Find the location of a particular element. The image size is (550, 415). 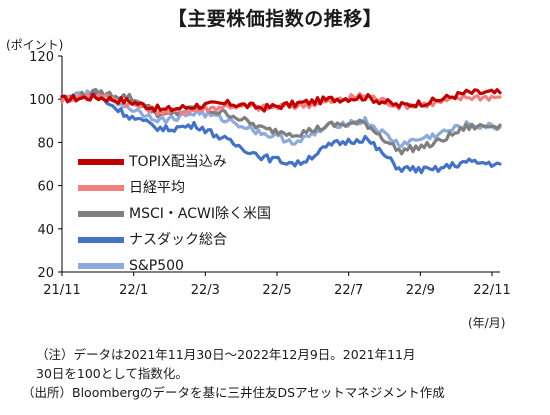

x-tick-label: 21/11 is located at coordinates (61, 290).